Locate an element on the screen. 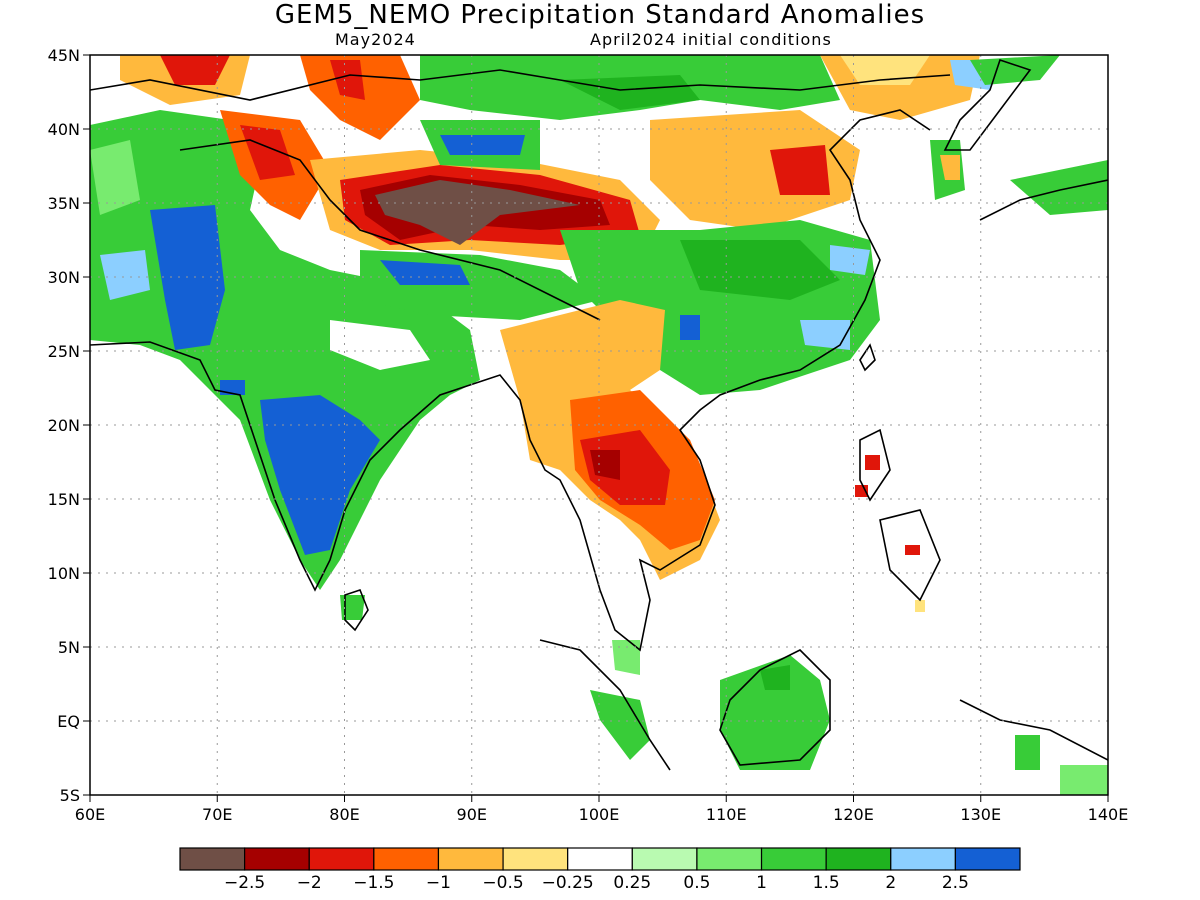 Image resolution: width=1200 pixels, height=900 pixels. colorbar-label: −0.5 is located at coordinates (502, 883).